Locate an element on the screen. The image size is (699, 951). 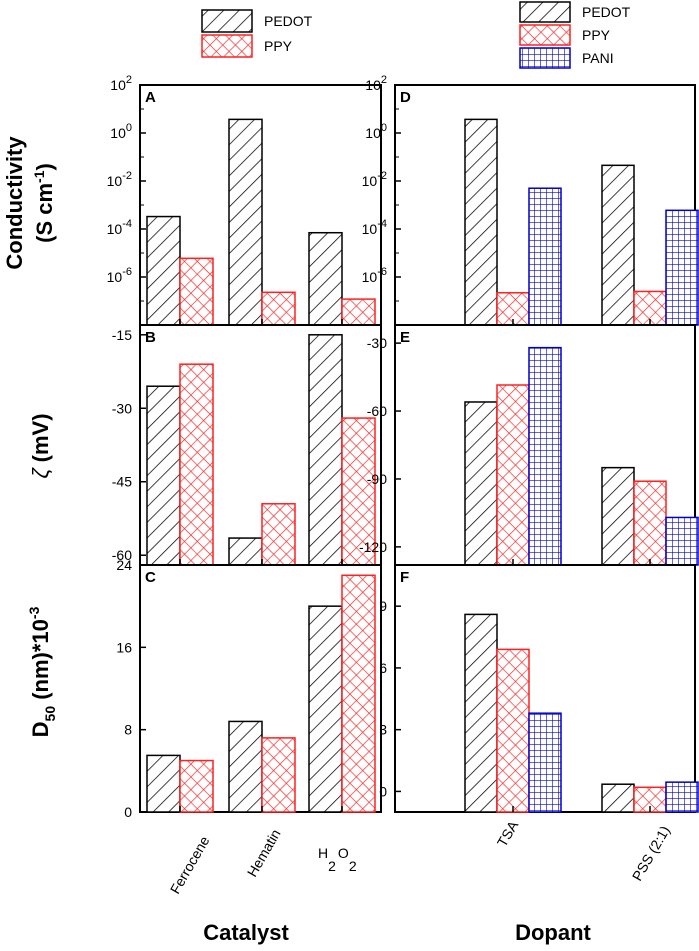
panel-label: F is located at coordinates (404, 577).